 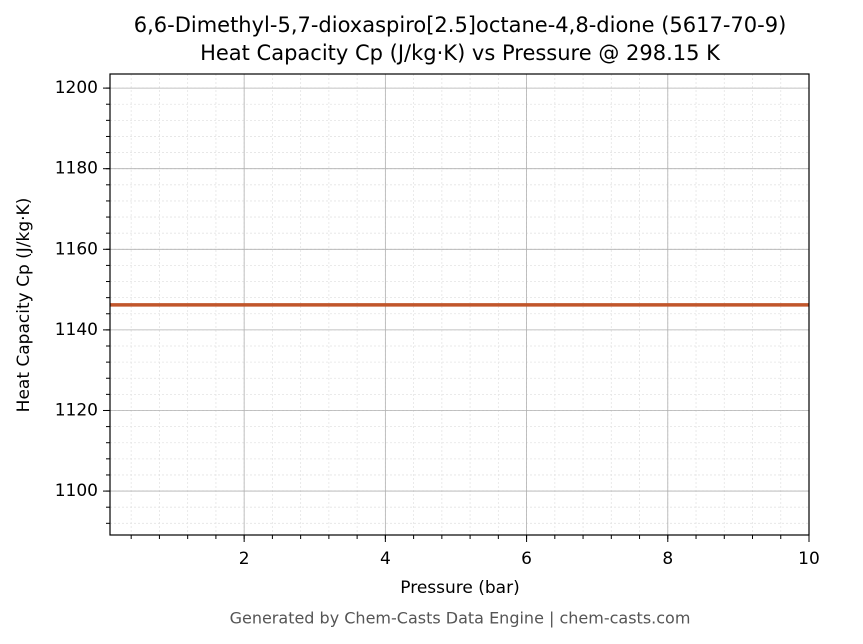 I want to click on y-tick-label: 1200, so click(x=76, y=88).